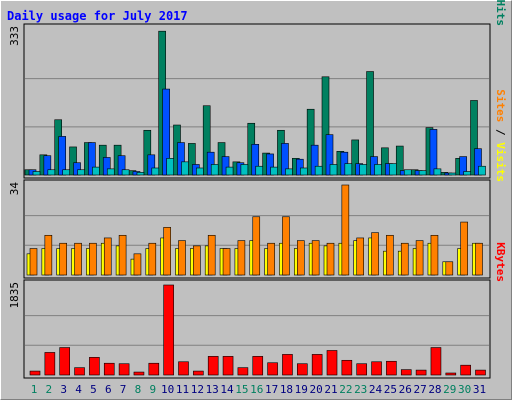 The image size is (512, 400). Describe the element at coordinates (49, 389) in the screenshot. I see `day-label-2: 2` at that location.